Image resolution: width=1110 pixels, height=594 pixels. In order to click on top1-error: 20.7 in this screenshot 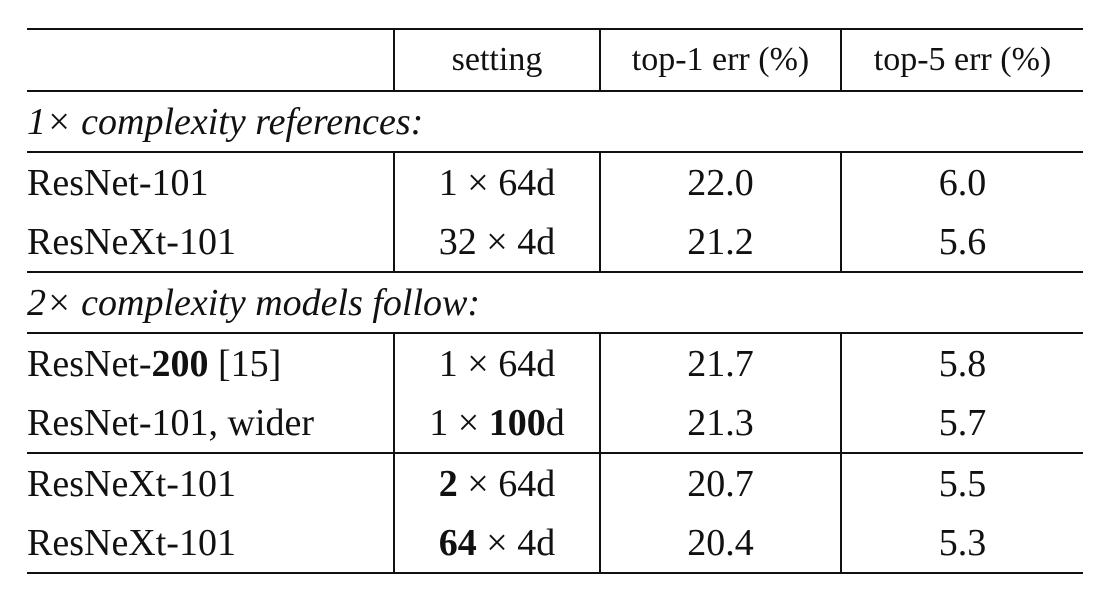, I will do `click(720, 483)`.